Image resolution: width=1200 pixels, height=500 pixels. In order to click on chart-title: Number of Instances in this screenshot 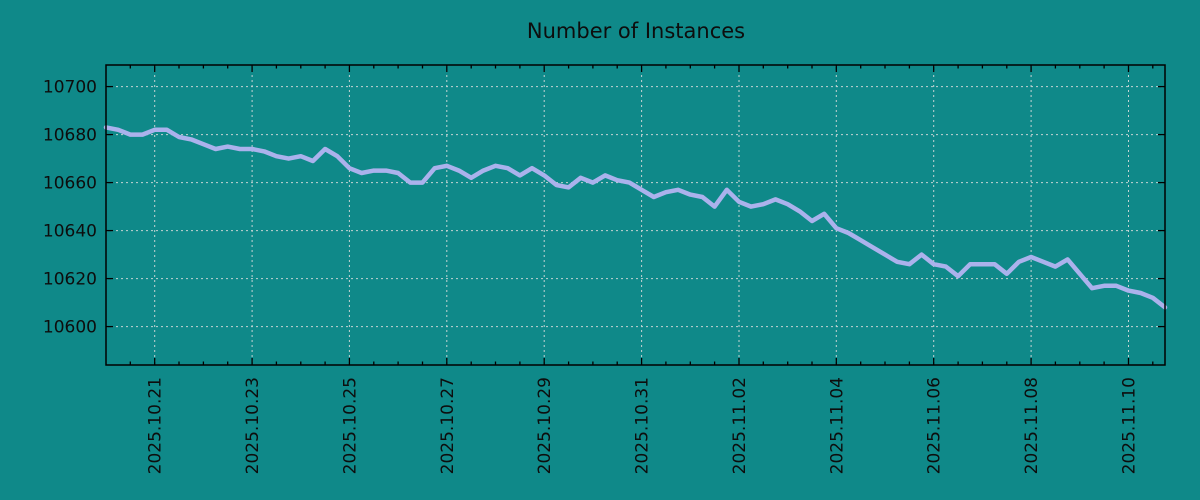, I will do `click(636, 31)`.